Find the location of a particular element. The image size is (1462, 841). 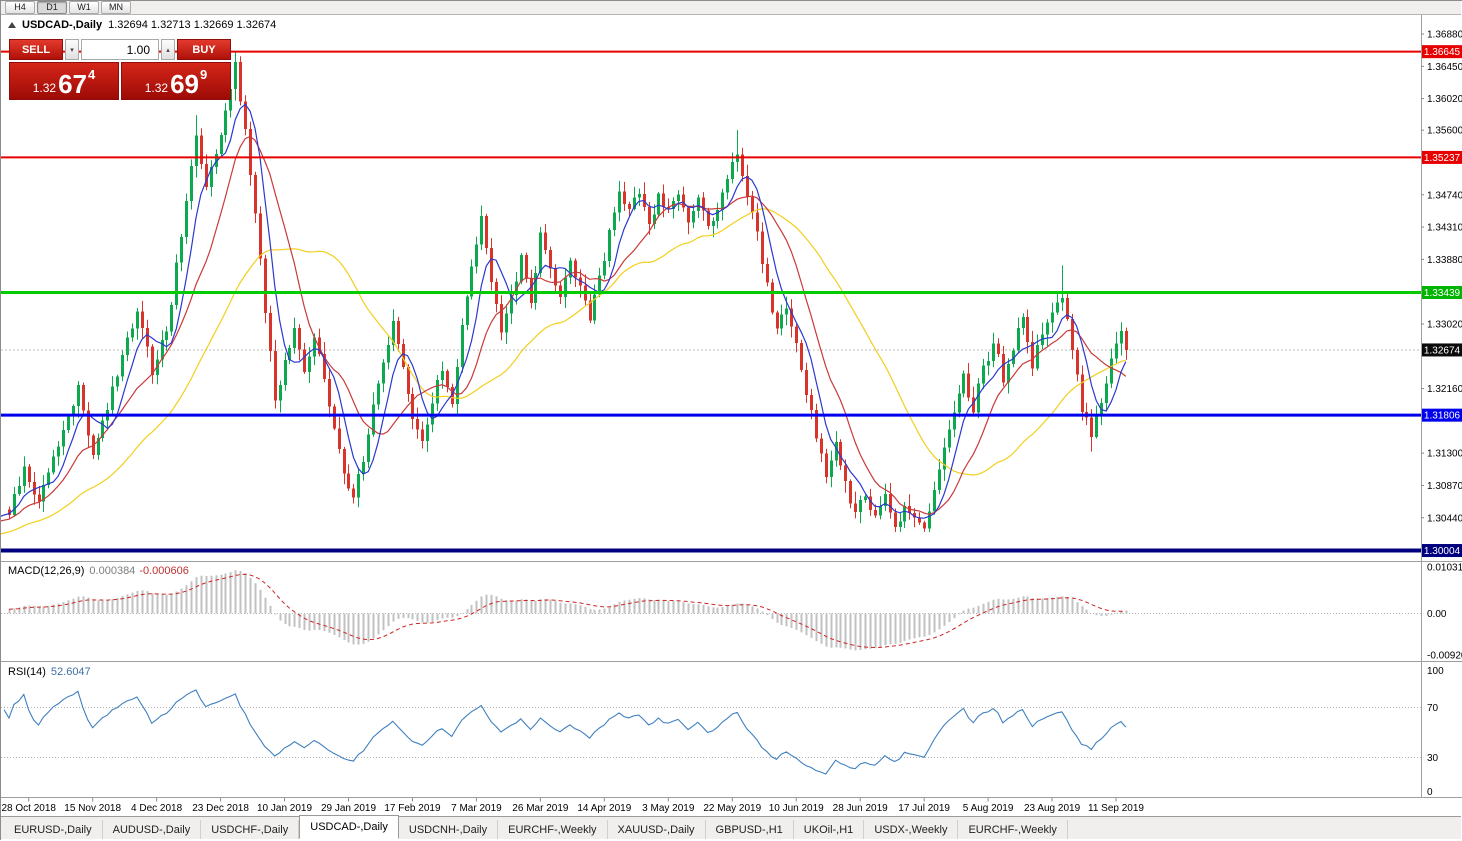

panel-collapse-icon is located at coordinates (12, 25).